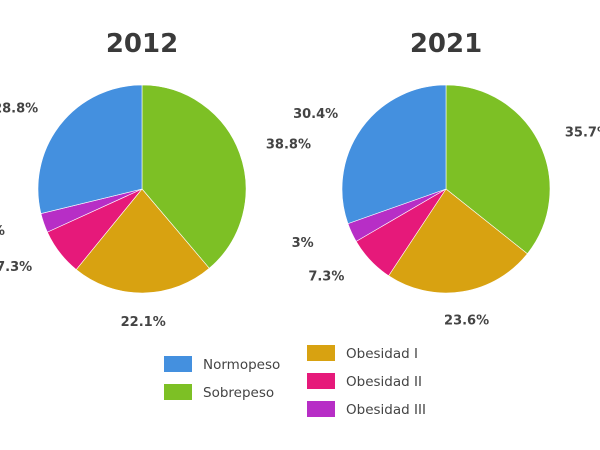 This screenshot has width=600, height=450. What do you see at coordinates (384, 382) in the screenshot?
I see `legend-label-obesidad-ii: Obesidad II` at bounding box center [384, 382].